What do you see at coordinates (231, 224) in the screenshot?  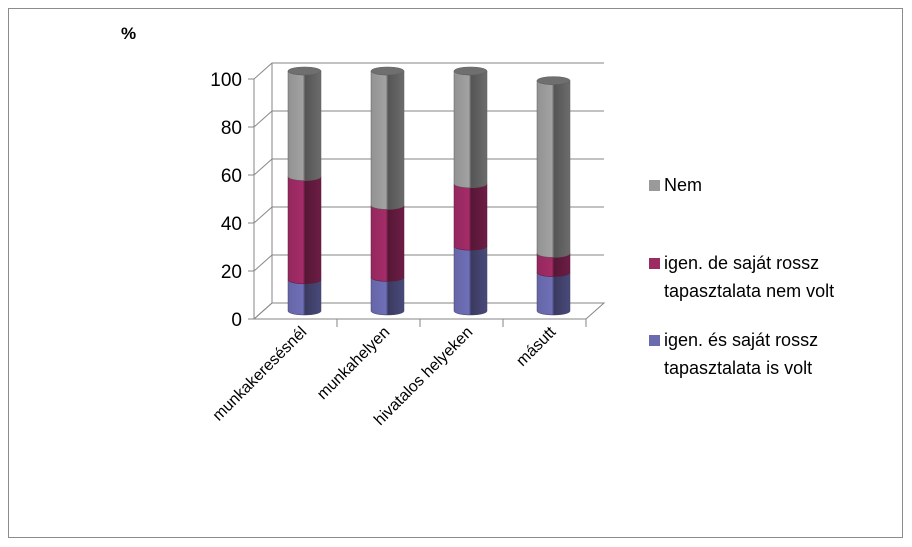 I see `y-tick-label: 40` at bounding box center [231, 224].